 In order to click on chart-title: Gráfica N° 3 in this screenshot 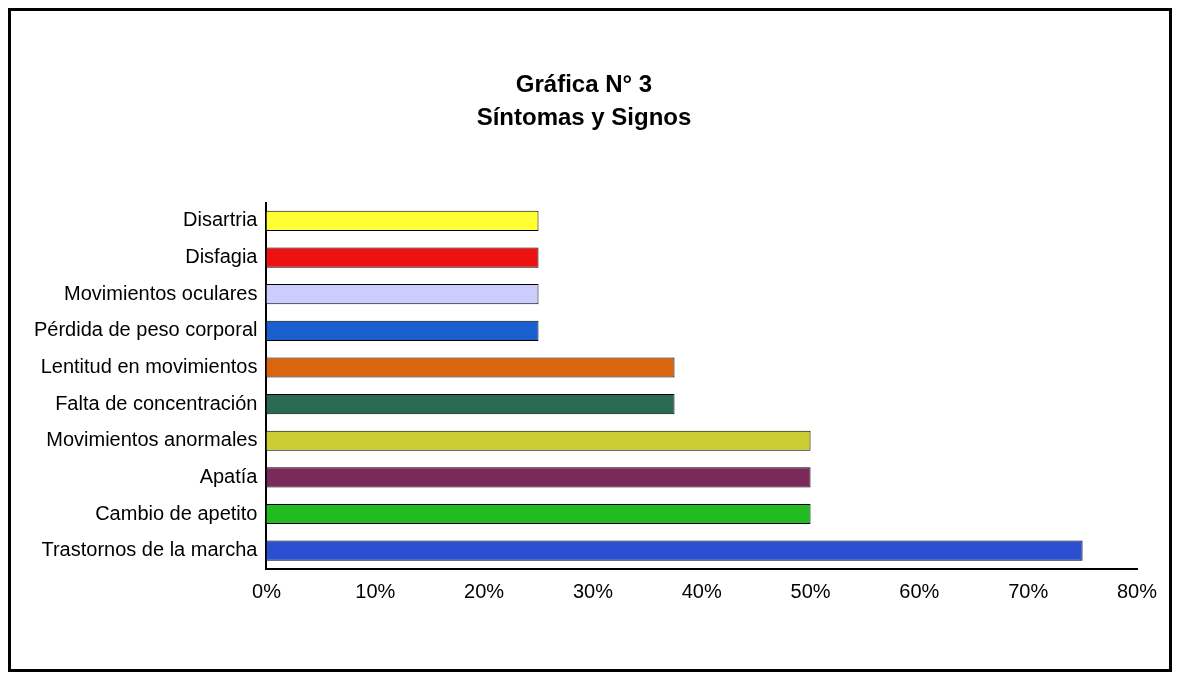, I will do `click(584, 84)`.